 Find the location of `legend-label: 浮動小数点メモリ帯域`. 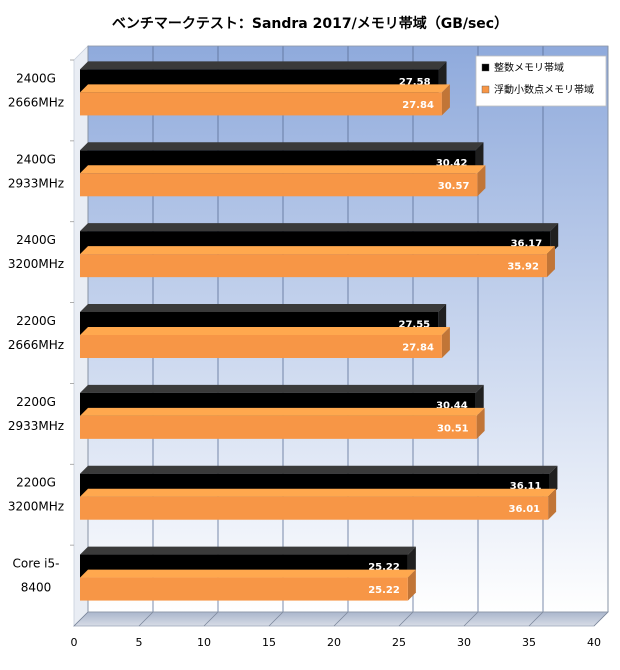

legend-label: 浮動小数点メモリ帯域 is located at coordinates (544, 89).